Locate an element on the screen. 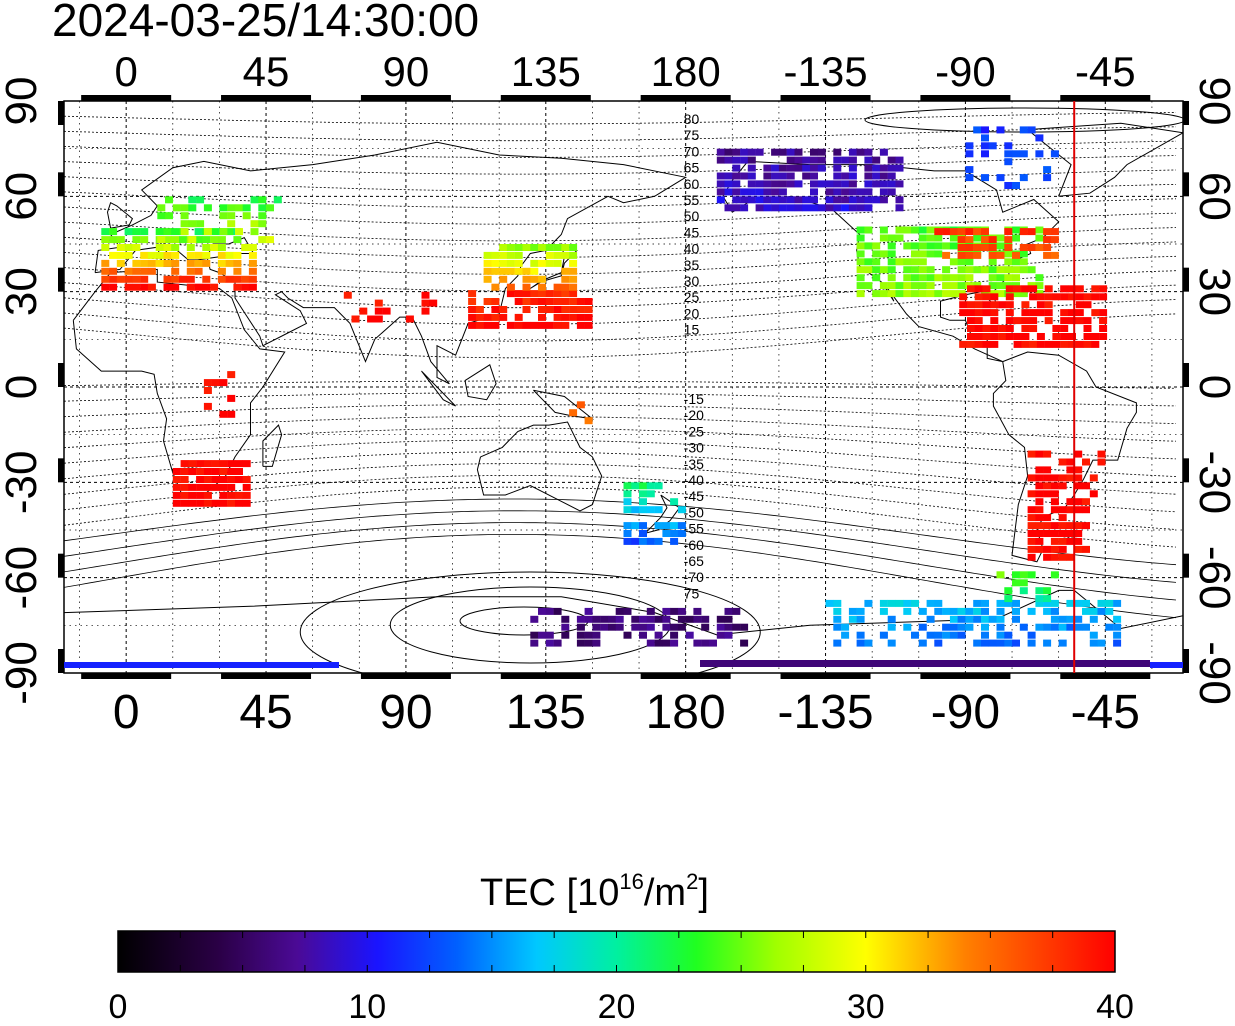 This screenshot has width=1235, height=1026. right-frame-tick-bar is located at coordinates (1186, 661).